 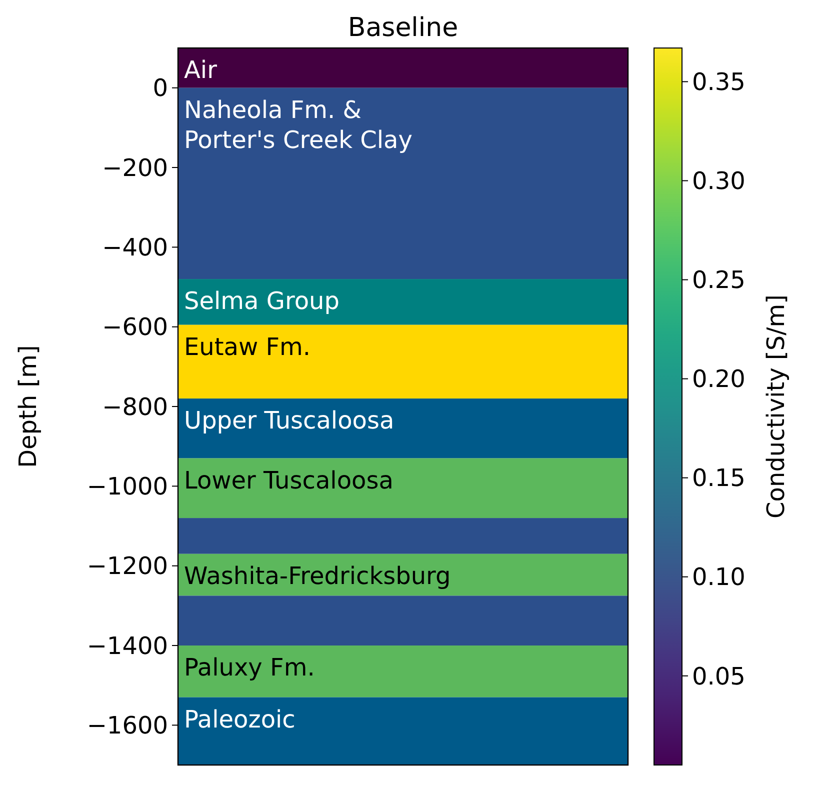 I want to click on series-label: Naheola Fm. & Porter's Creek Clay, so click(x=298, y=125).